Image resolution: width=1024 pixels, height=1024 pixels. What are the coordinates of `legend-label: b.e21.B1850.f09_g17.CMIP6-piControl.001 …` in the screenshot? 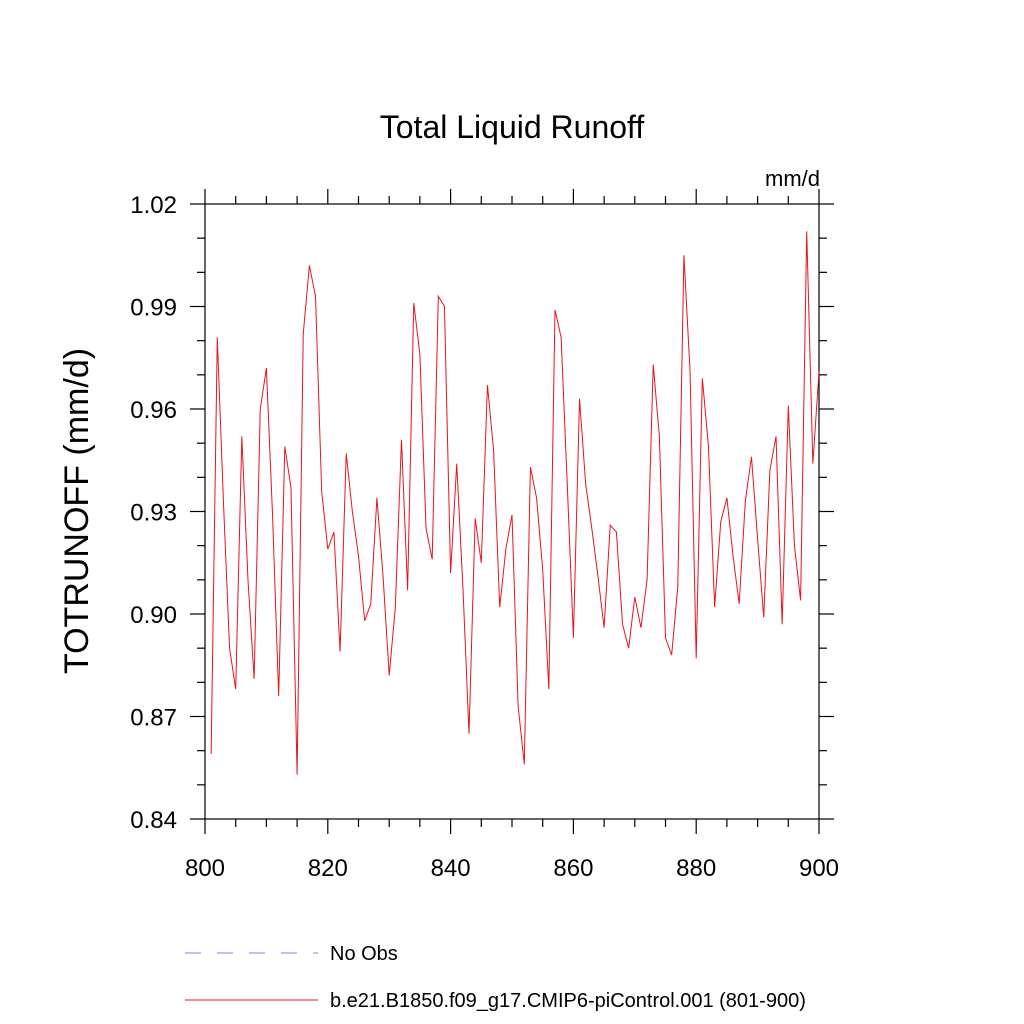 It's located at (568, 1001).